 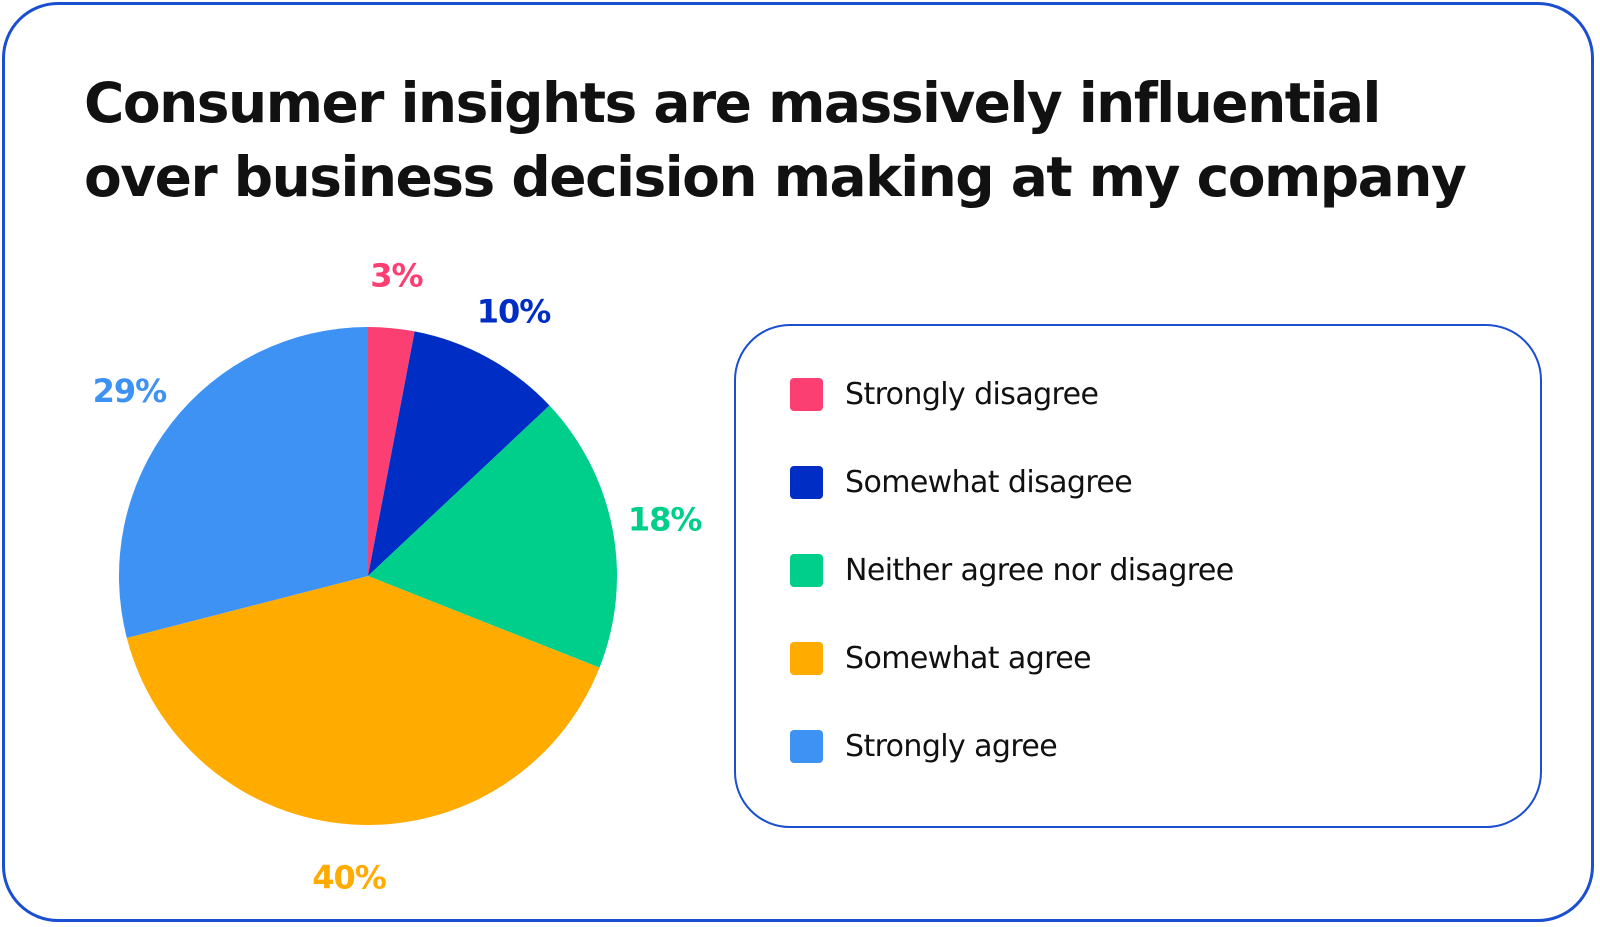 I want to click on legend-label: Somewhat agree, so click(x=968, y=658).